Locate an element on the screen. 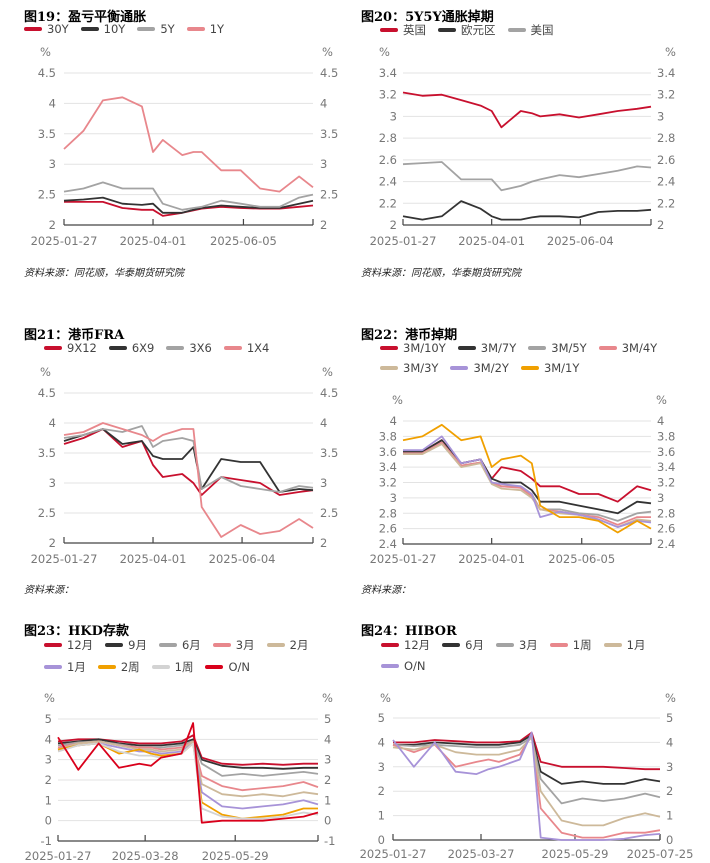 The height and width of the screenshot is (863, 710). y-tick-right: 2.5 is located at coordinates (329, 195).